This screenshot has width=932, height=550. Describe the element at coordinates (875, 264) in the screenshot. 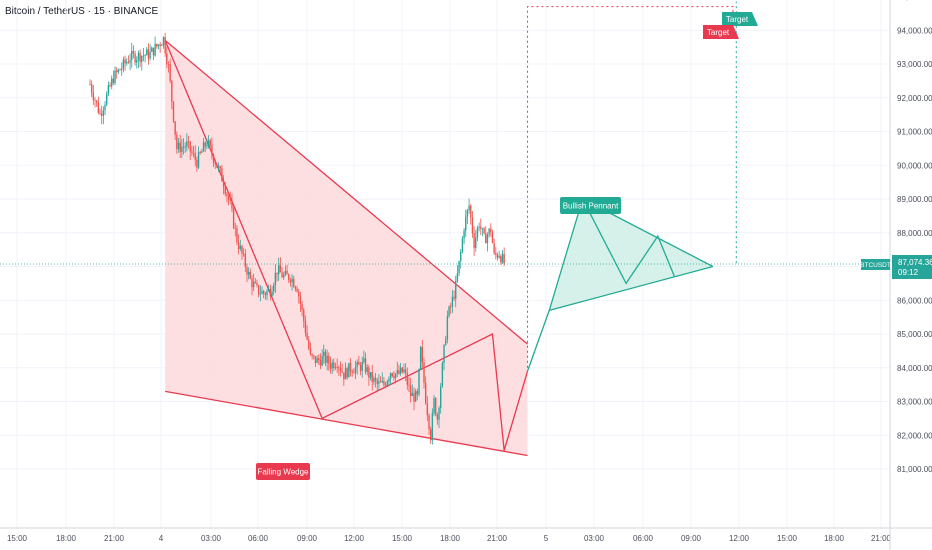

I see `symbol-badge-bg` at that location.